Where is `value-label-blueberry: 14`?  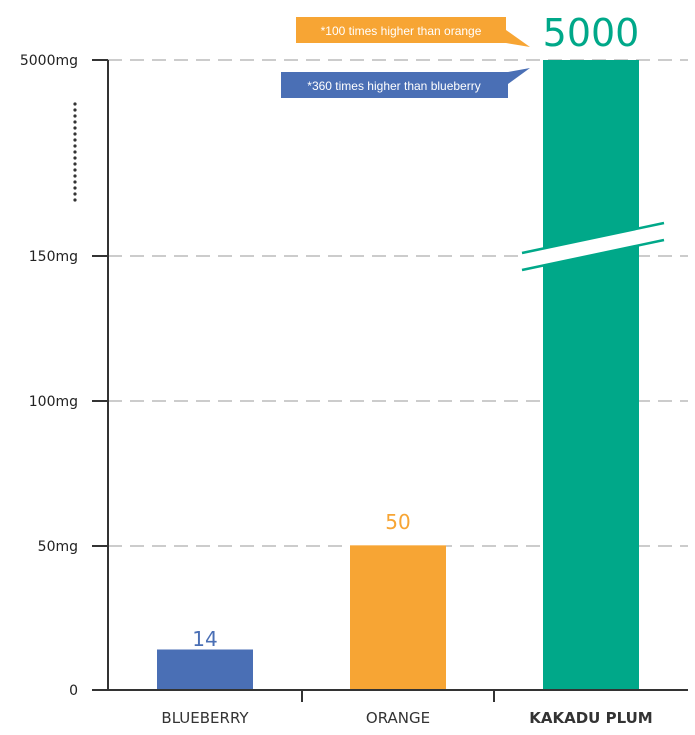
value-label-blueberry: 14 is located at coordinates (204, 639).